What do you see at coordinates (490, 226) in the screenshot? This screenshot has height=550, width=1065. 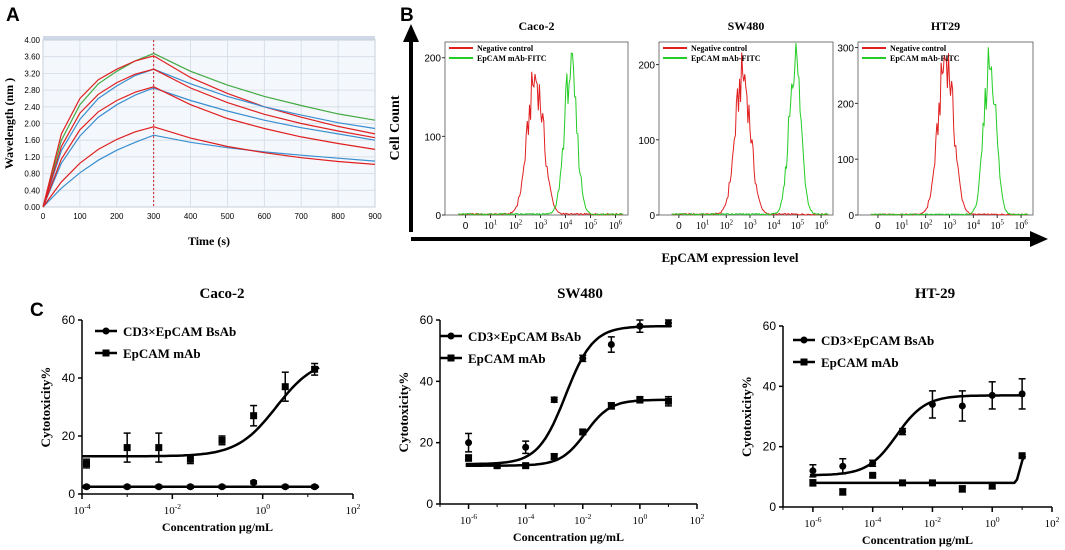 I see `x-tick-label: 10¹` at bounding box center [490, 226].